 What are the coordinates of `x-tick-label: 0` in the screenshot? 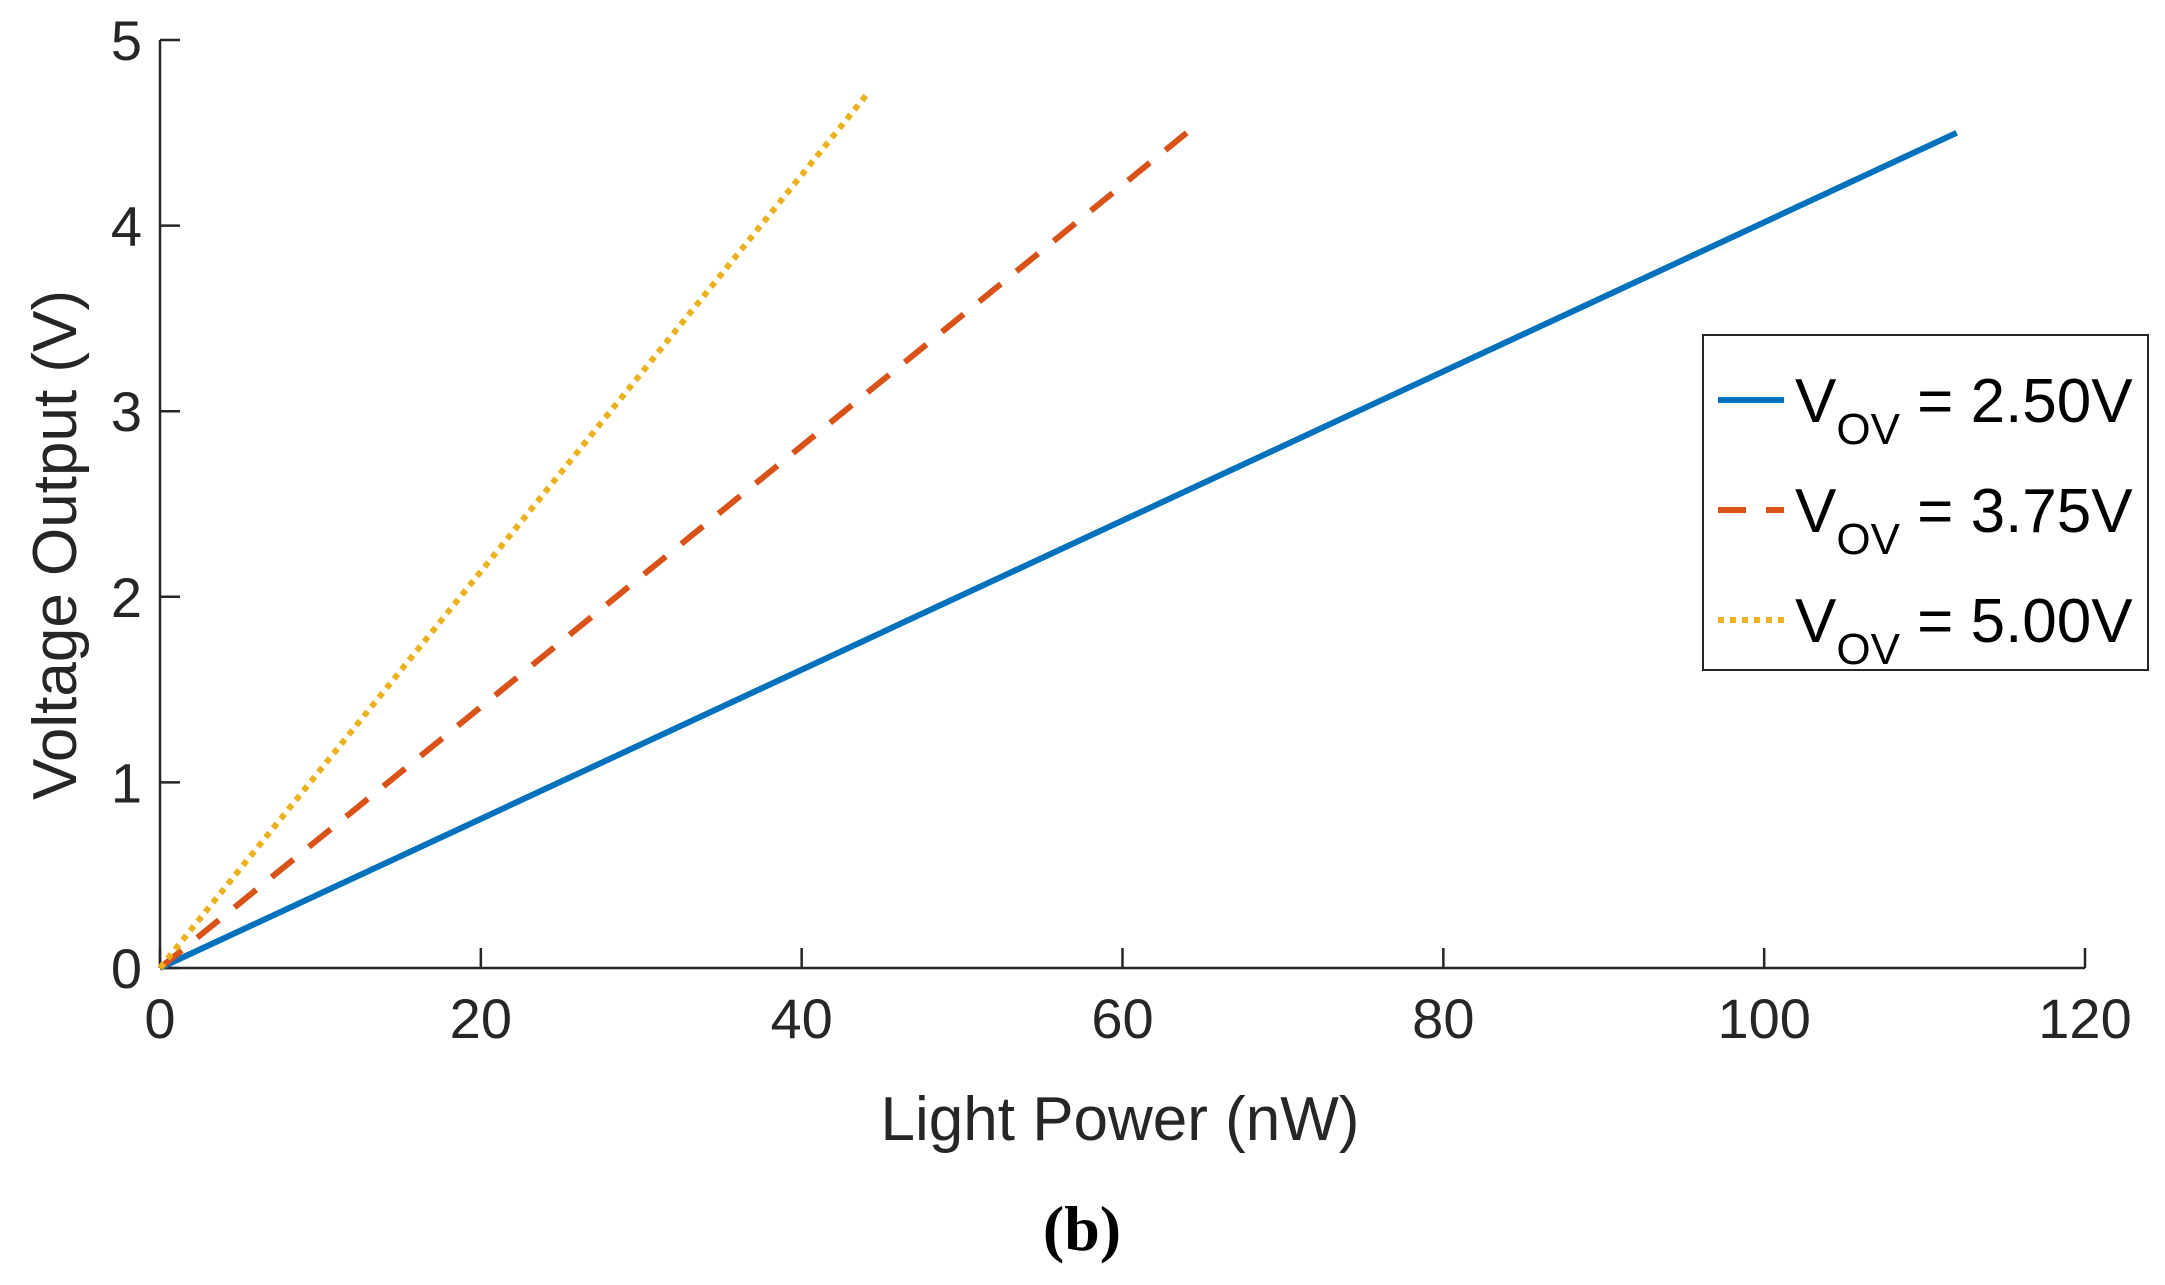 It's located at (159, 1018).